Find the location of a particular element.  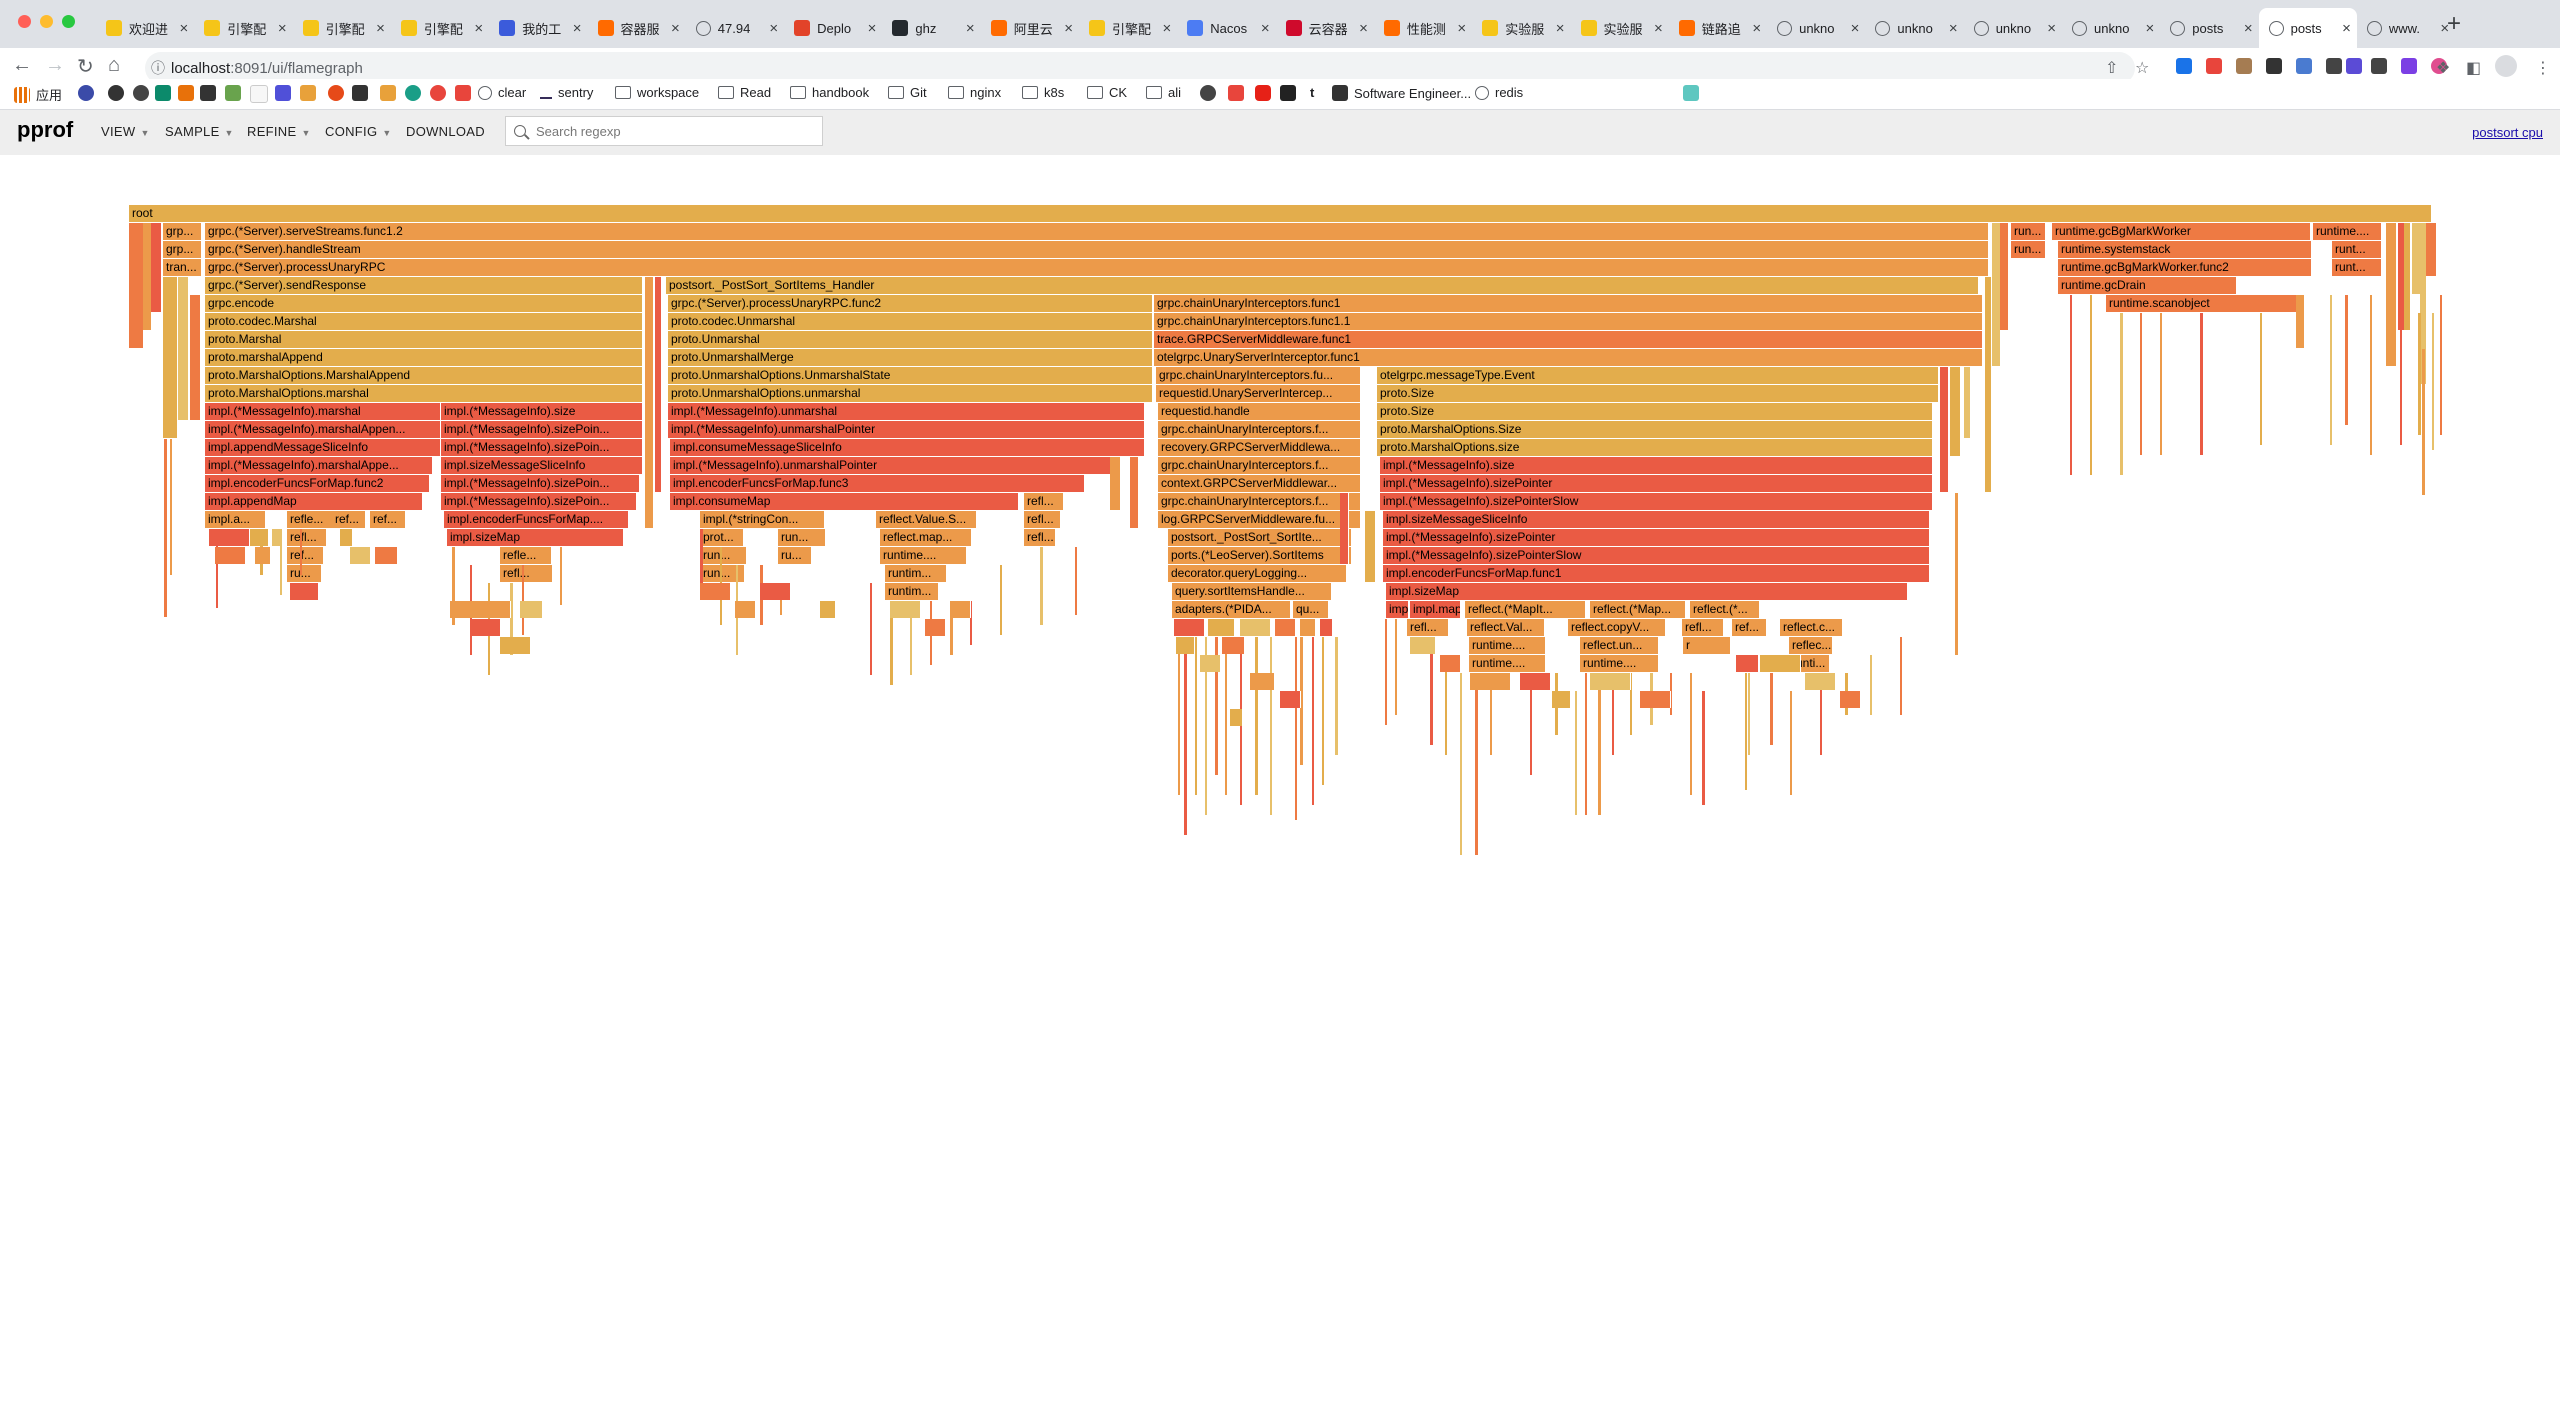

minimize-window-button is located at coordinates (46, 21).